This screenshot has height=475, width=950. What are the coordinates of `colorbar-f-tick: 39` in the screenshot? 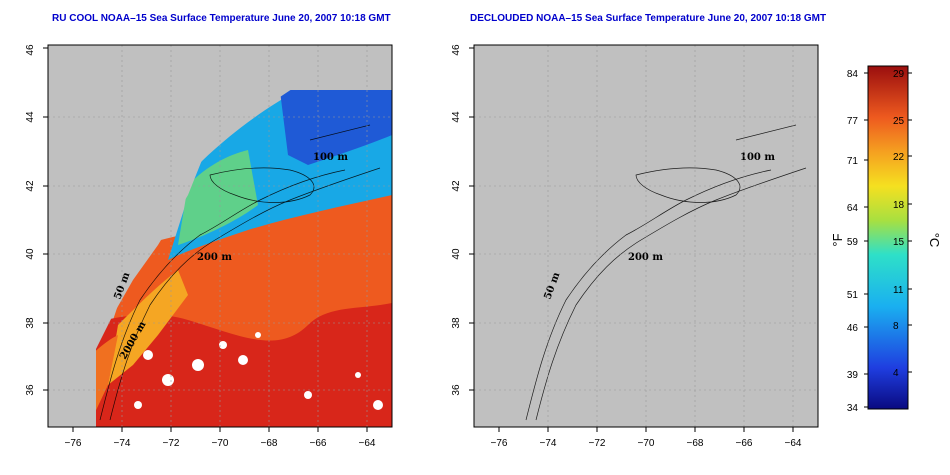 It's located at (853, 375).